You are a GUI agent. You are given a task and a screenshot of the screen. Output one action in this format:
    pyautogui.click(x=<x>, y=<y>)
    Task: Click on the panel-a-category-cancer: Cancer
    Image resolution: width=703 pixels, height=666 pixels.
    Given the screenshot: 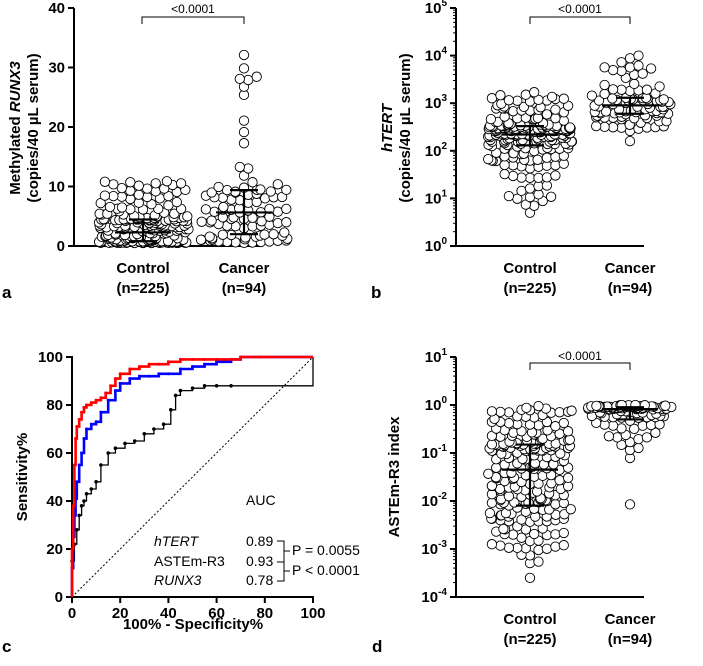 What is the action you would take?
    pyautogui.click(x=244, y=268)
    